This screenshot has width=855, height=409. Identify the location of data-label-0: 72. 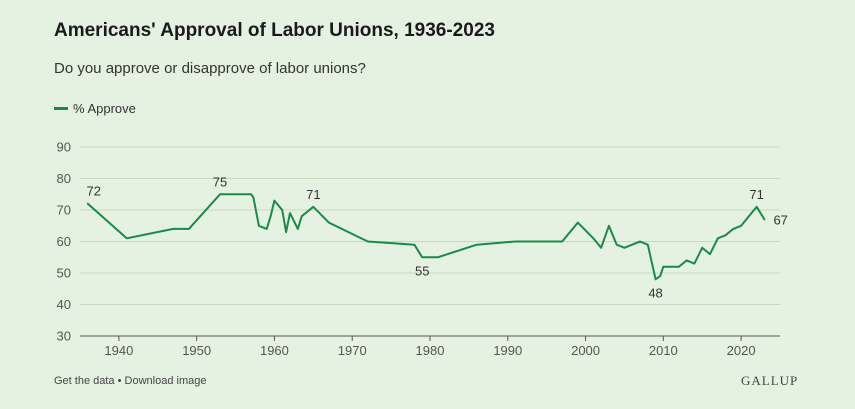
(94, 191).